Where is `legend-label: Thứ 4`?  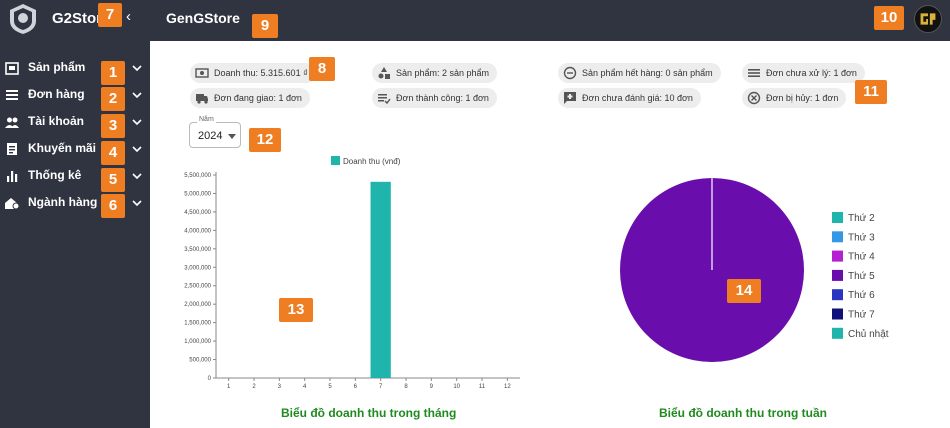
legend-label: Thứ 4 is located at coordinates (861, 257).